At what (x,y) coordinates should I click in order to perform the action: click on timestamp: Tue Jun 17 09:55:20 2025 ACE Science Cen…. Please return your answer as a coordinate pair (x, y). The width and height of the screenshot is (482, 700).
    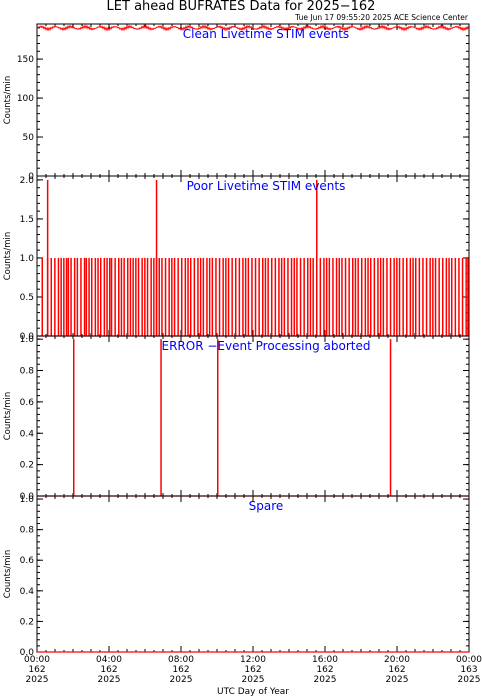
    Looking at the image, I should click on (381, 17).